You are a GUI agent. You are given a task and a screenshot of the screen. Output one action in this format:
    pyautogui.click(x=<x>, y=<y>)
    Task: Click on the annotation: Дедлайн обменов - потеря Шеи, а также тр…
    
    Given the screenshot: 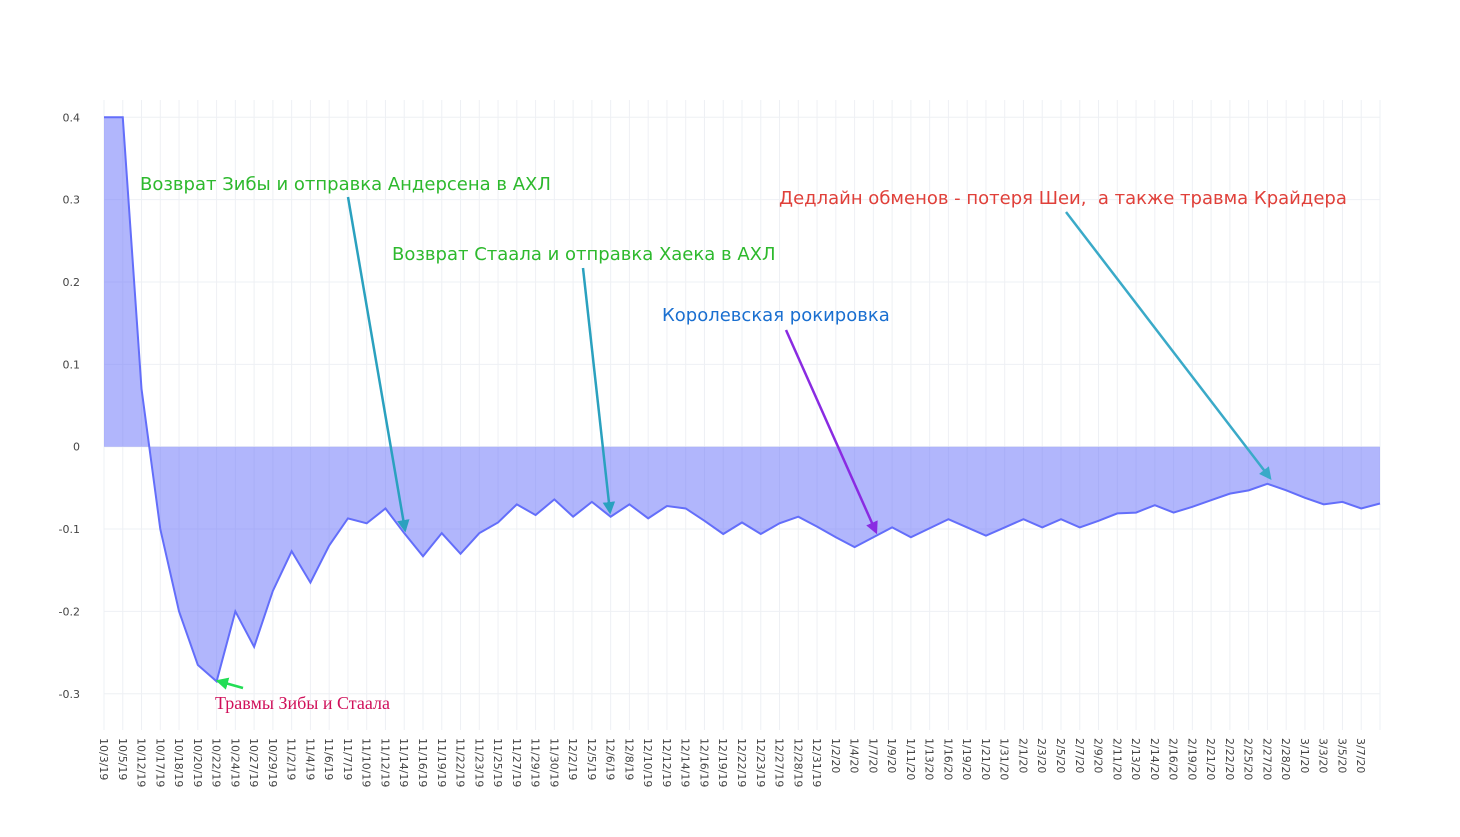 What is the action you would take?
    pyautogui.click(x=1063, y=198)
    